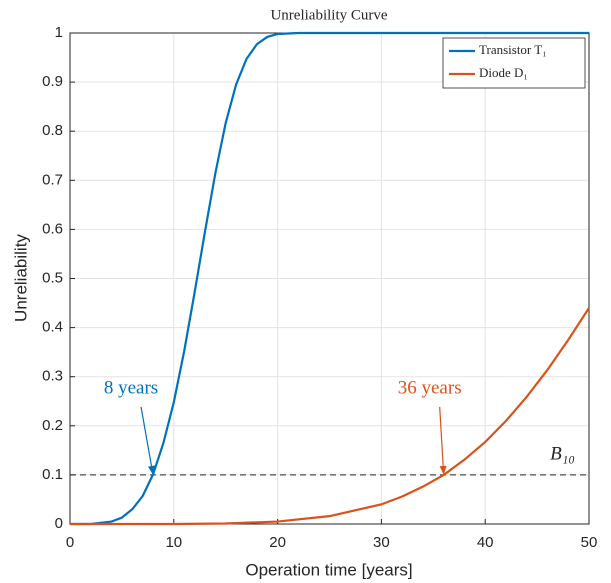 The width and height of the screenshot is (611, 583). I want to click on y-tick-label: 0.5, so click(52, 277).